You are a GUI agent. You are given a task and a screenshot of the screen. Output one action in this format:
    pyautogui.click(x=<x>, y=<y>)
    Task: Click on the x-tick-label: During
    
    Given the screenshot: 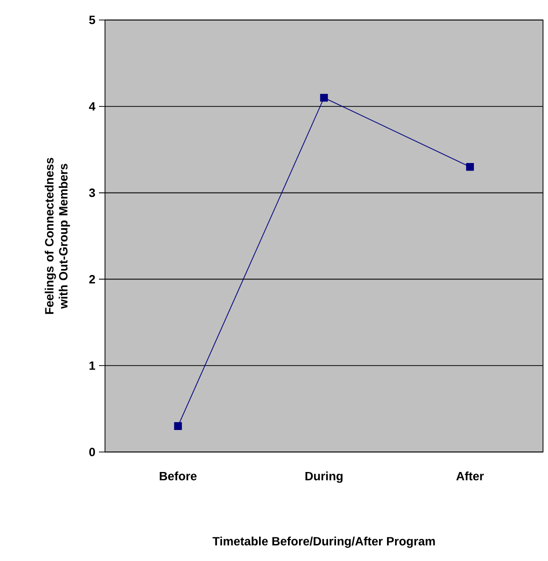 What is the action you would take?
    pyautogui.click(x=324, y=477)
    